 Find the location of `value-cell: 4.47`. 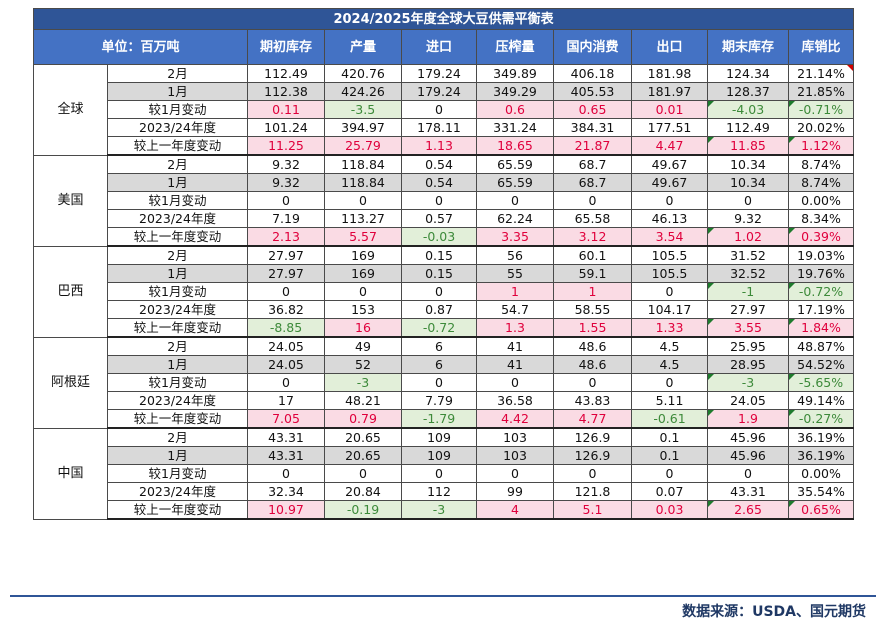

value-cell: 4.47 is located at coordinates (669, 146).